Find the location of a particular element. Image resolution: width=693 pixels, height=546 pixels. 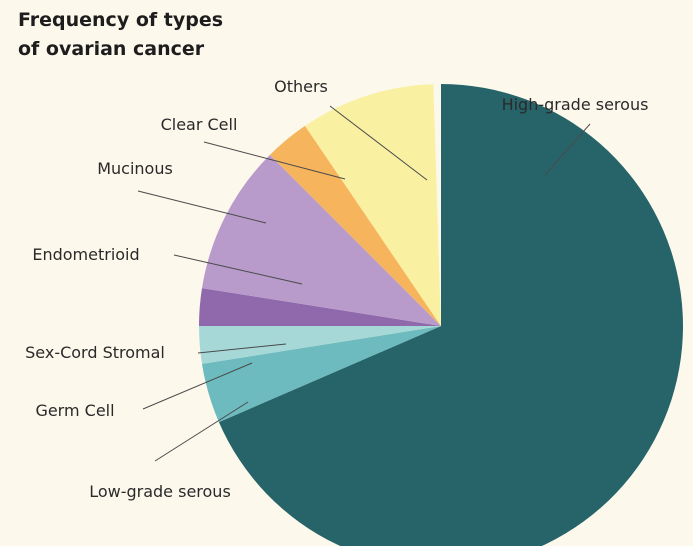

slice-label-clear-cell: Clear Cell is located at coordinates (199, 124).